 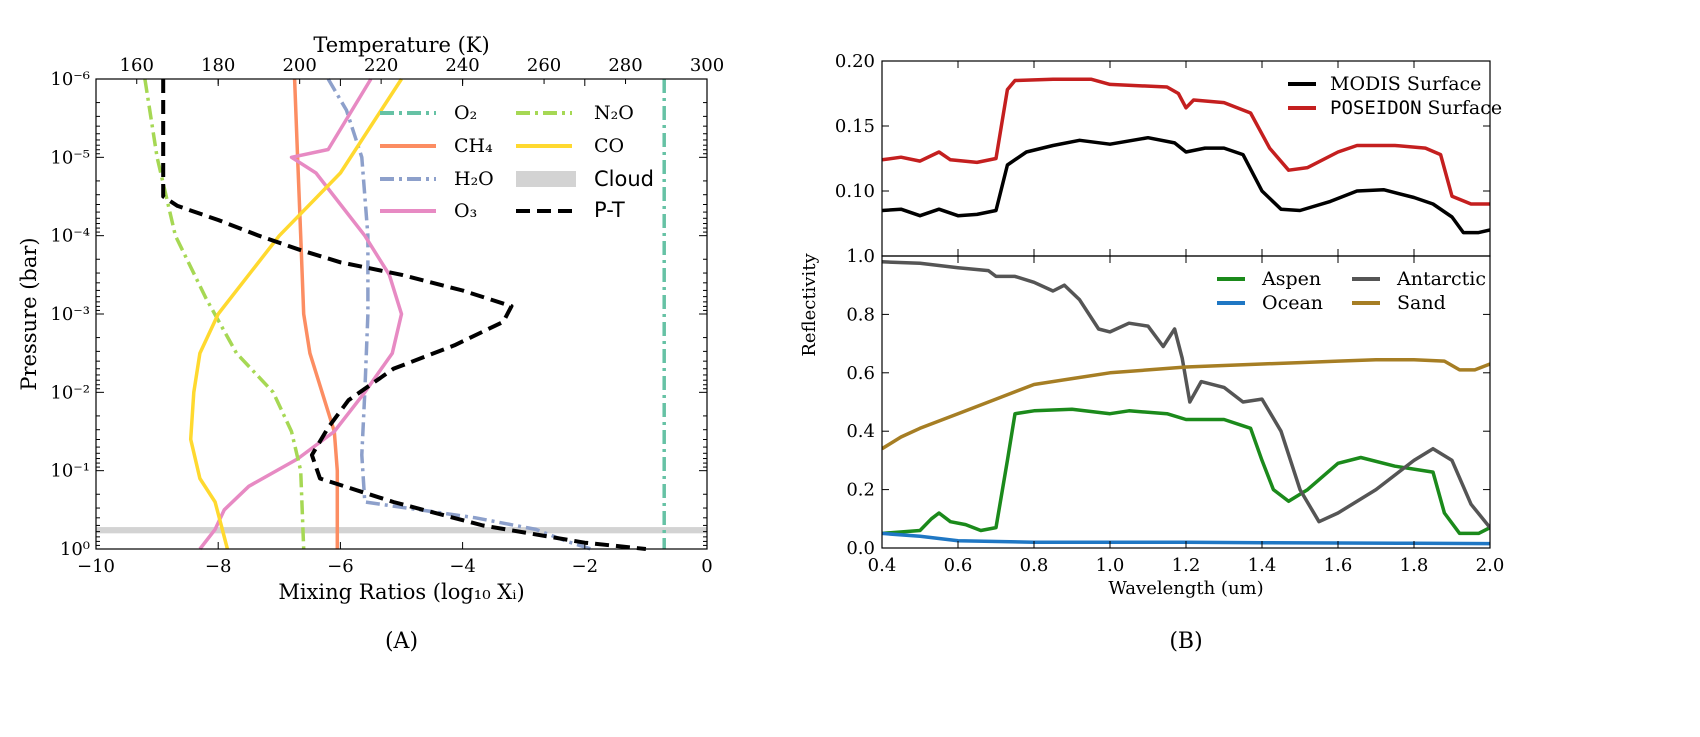 I want to click on legend-label-prefix: MODIS, so click(x=1365, y=84).